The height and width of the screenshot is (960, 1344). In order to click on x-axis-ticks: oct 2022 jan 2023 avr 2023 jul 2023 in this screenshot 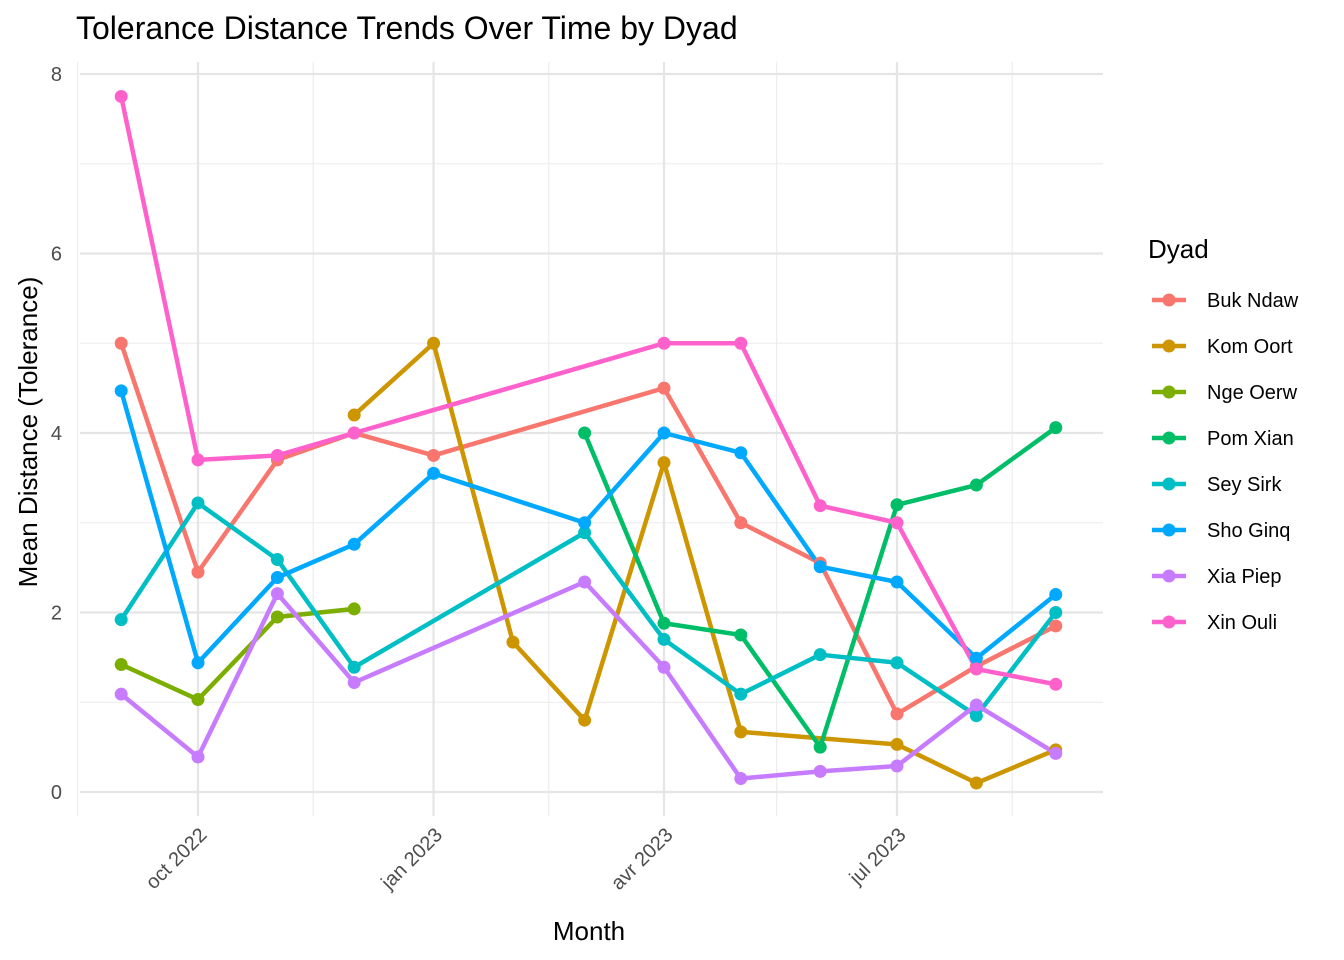, I will do `click(526, 859)`.